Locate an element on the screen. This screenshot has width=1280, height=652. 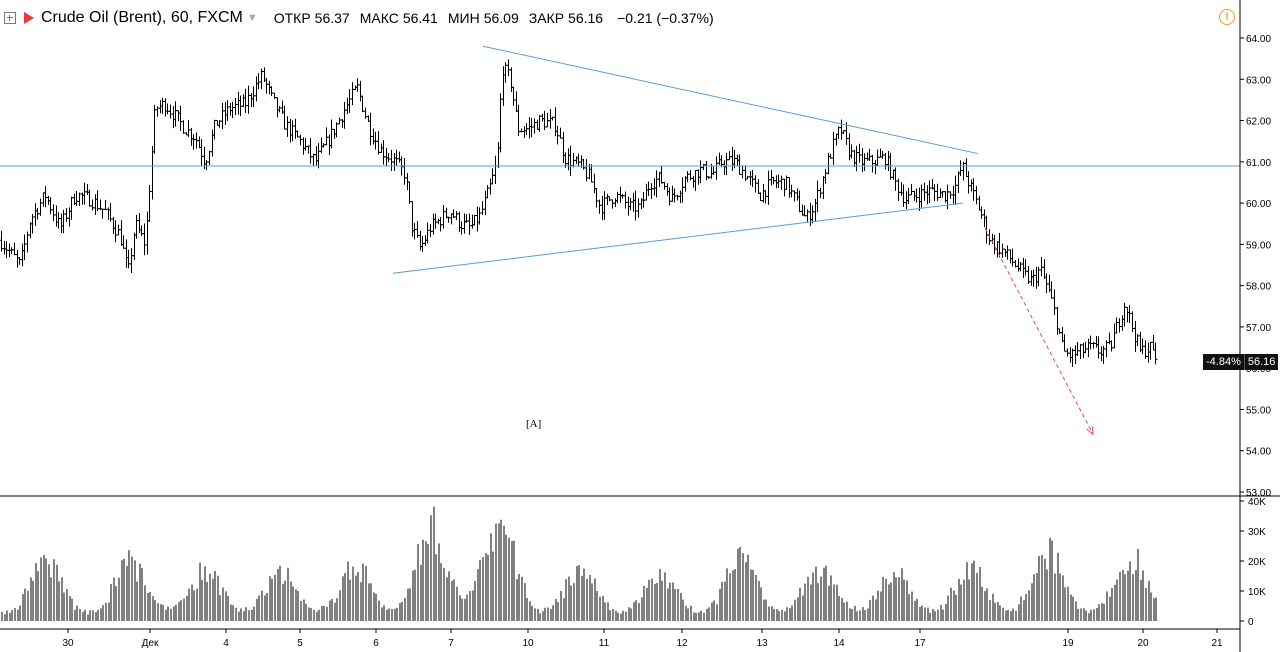
time-tick-label: Дек is located at coordinates (150, 643).